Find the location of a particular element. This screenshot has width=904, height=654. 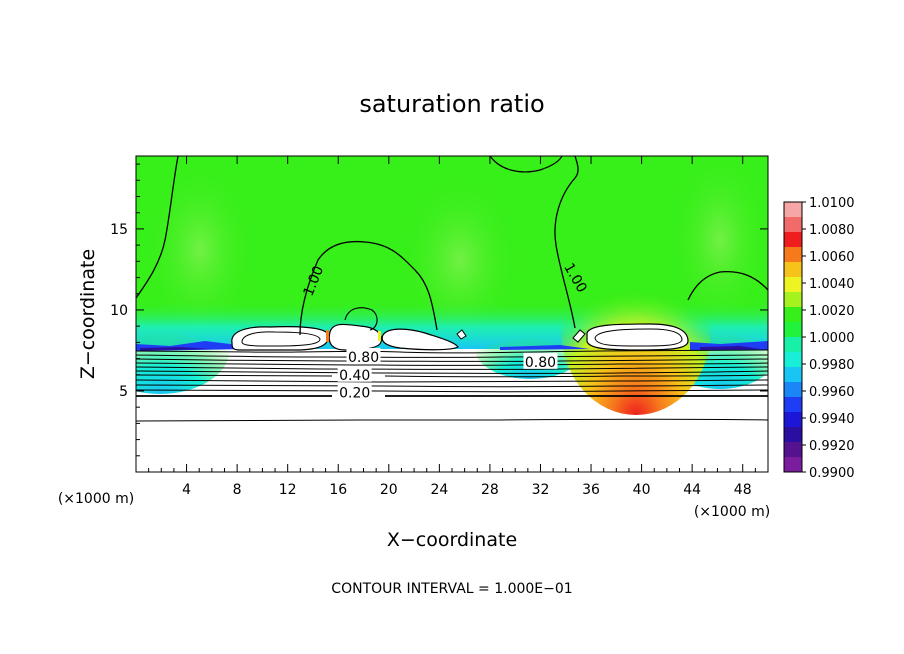

contour-label-text: 0.20 is located at coordinates (354, 394).